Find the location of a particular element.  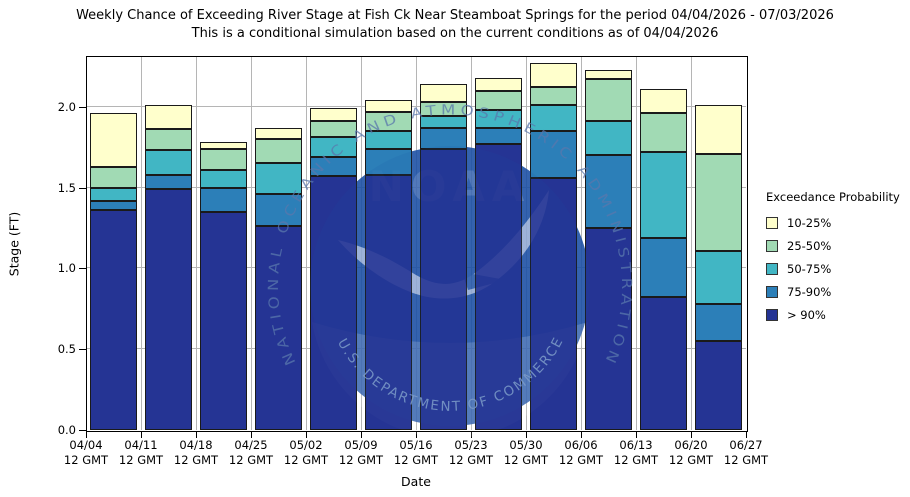

legend-label: 75-90% is located at coordinates (809, 291).